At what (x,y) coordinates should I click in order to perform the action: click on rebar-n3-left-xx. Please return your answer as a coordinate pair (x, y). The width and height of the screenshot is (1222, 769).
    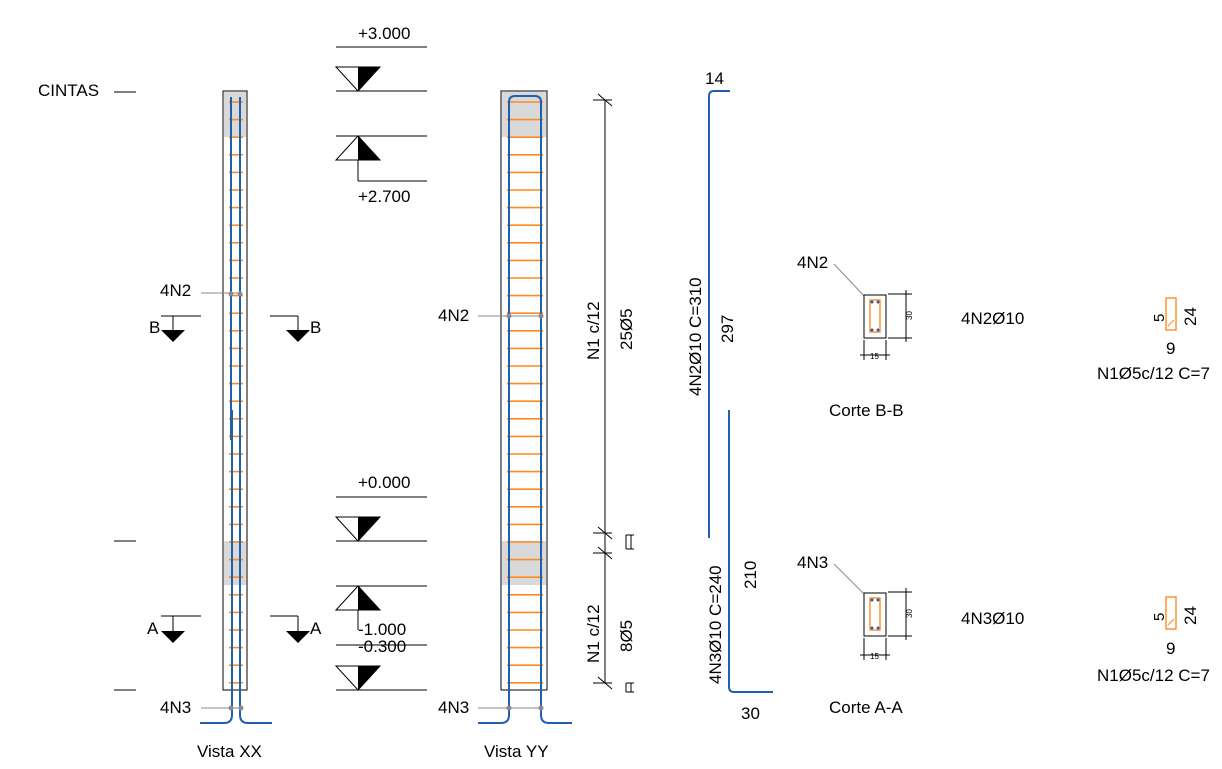
    Looking at the image, I should click on (216, 567).